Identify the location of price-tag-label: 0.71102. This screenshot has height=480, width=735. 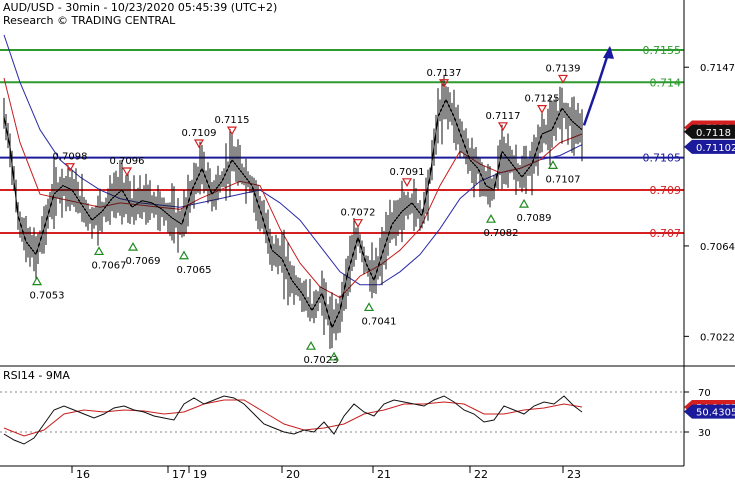
(715, 148).